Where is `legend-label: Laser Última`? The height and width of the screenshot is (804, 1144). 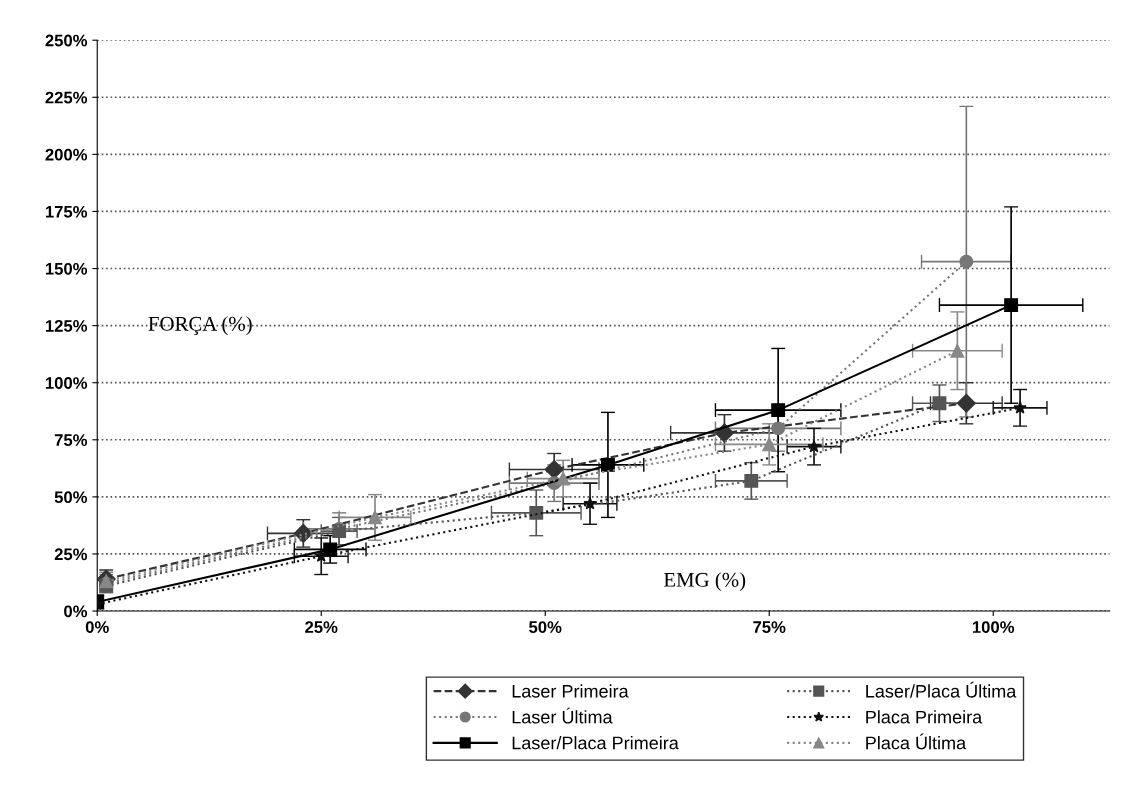
legend-label: Laser Última is located at coordinates (562, 715).